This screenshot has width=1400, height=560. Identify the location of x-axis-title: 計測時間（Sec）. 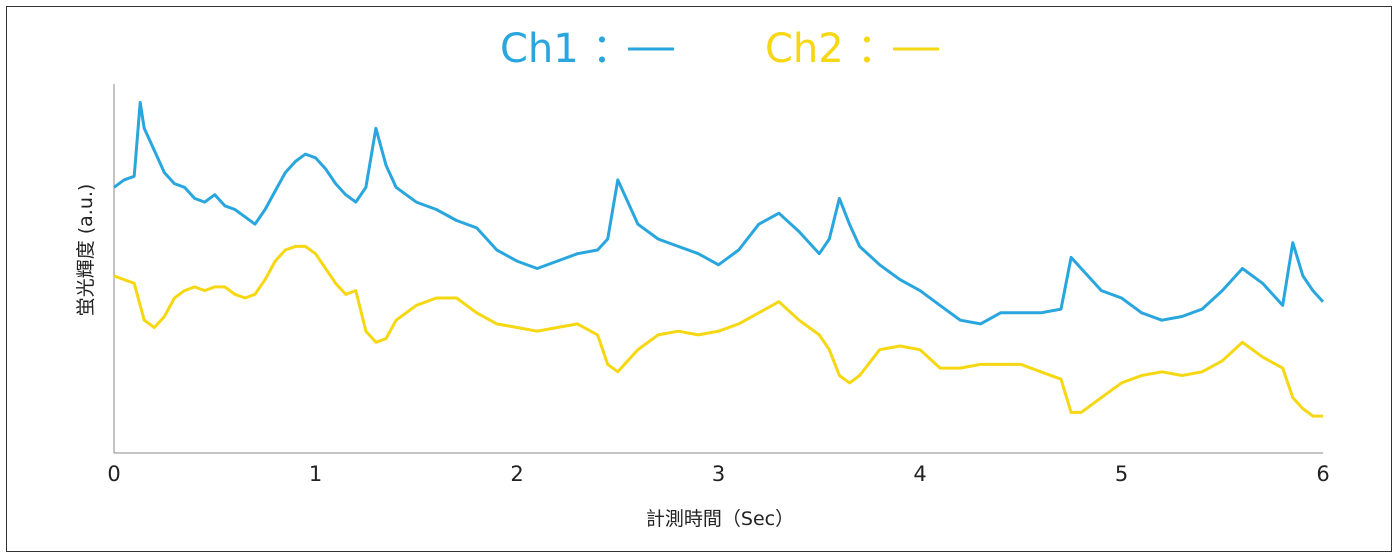
(720, 519).